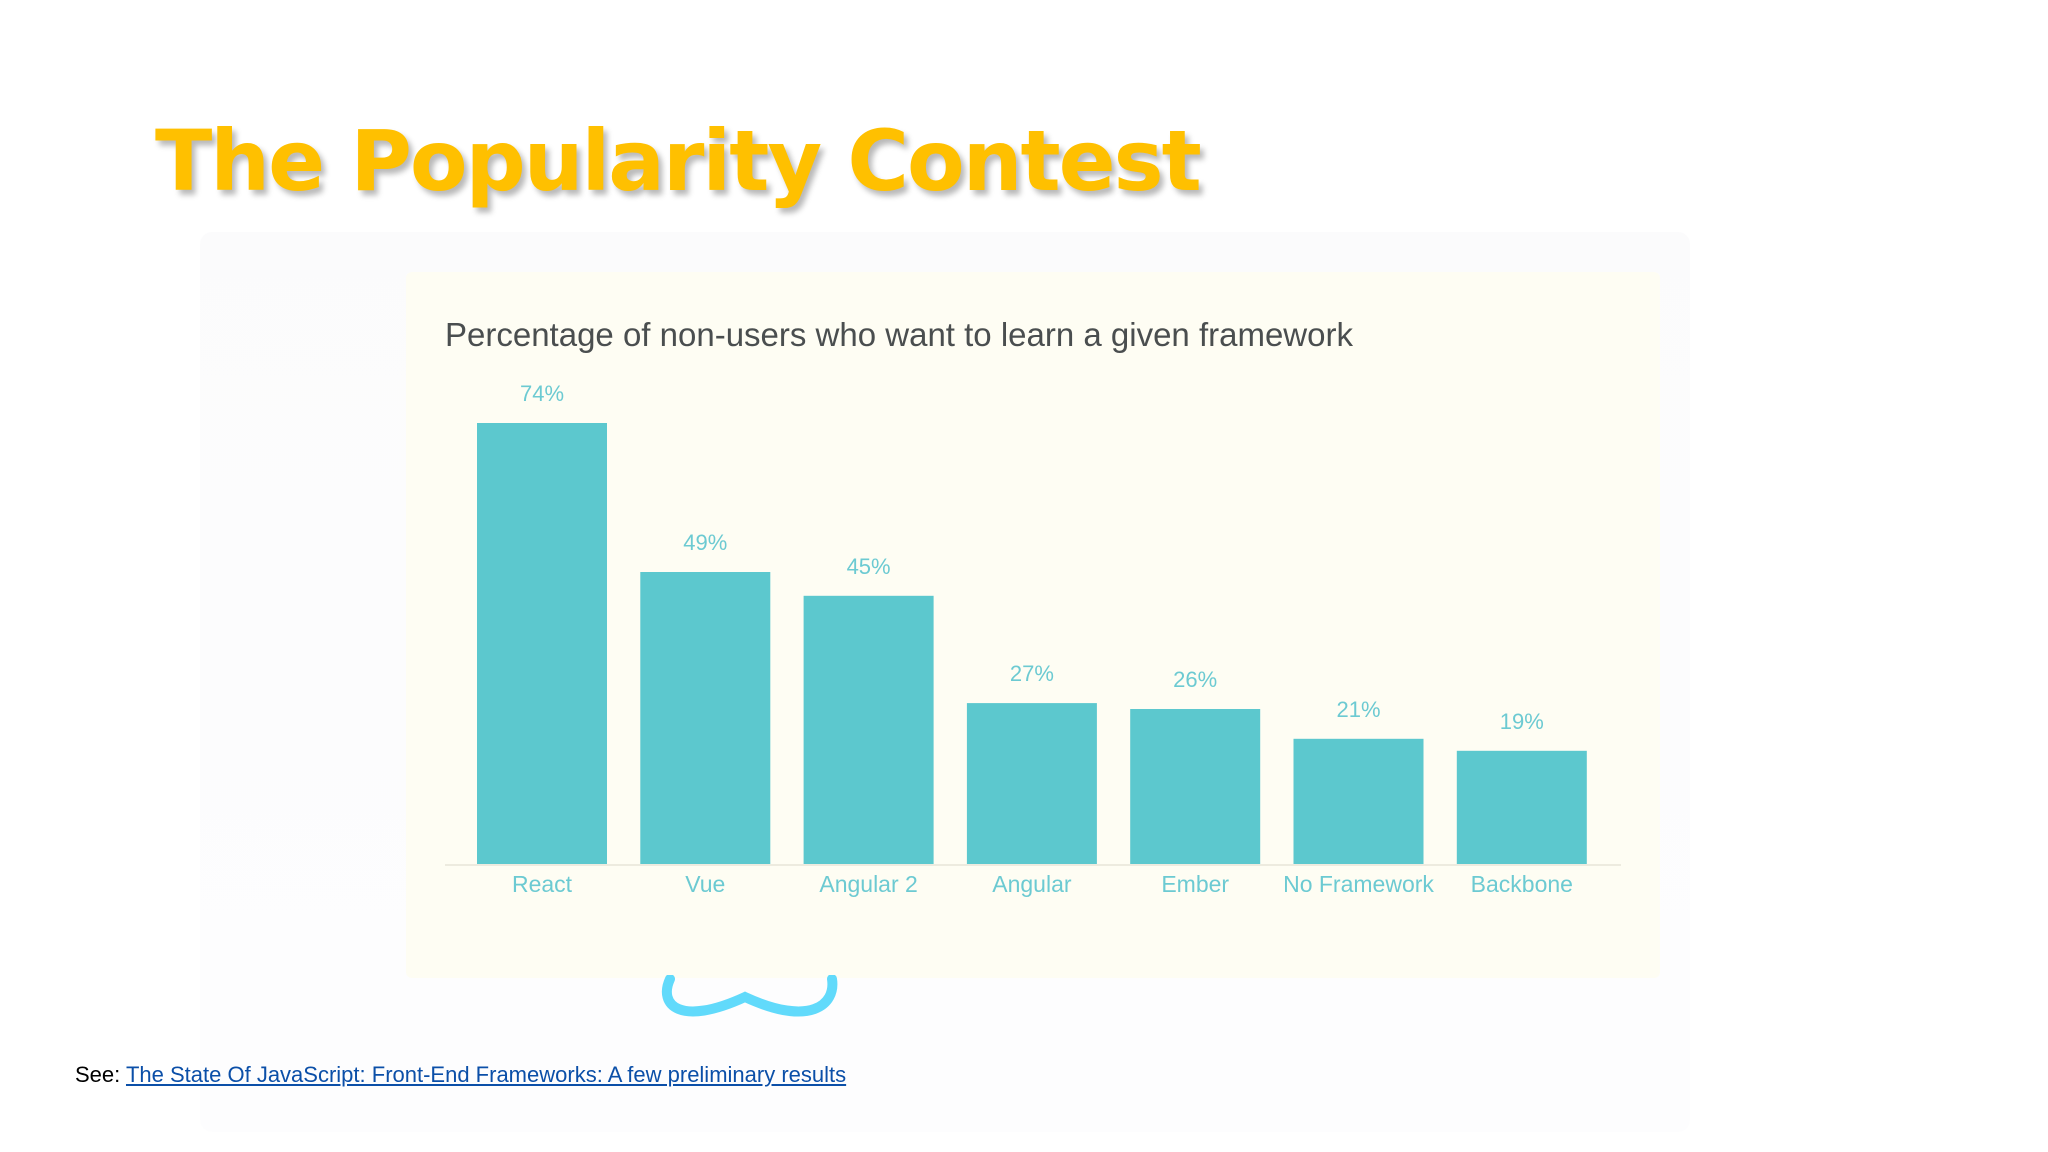  I want to click on value-label-react: 74%, so click(542, 393).